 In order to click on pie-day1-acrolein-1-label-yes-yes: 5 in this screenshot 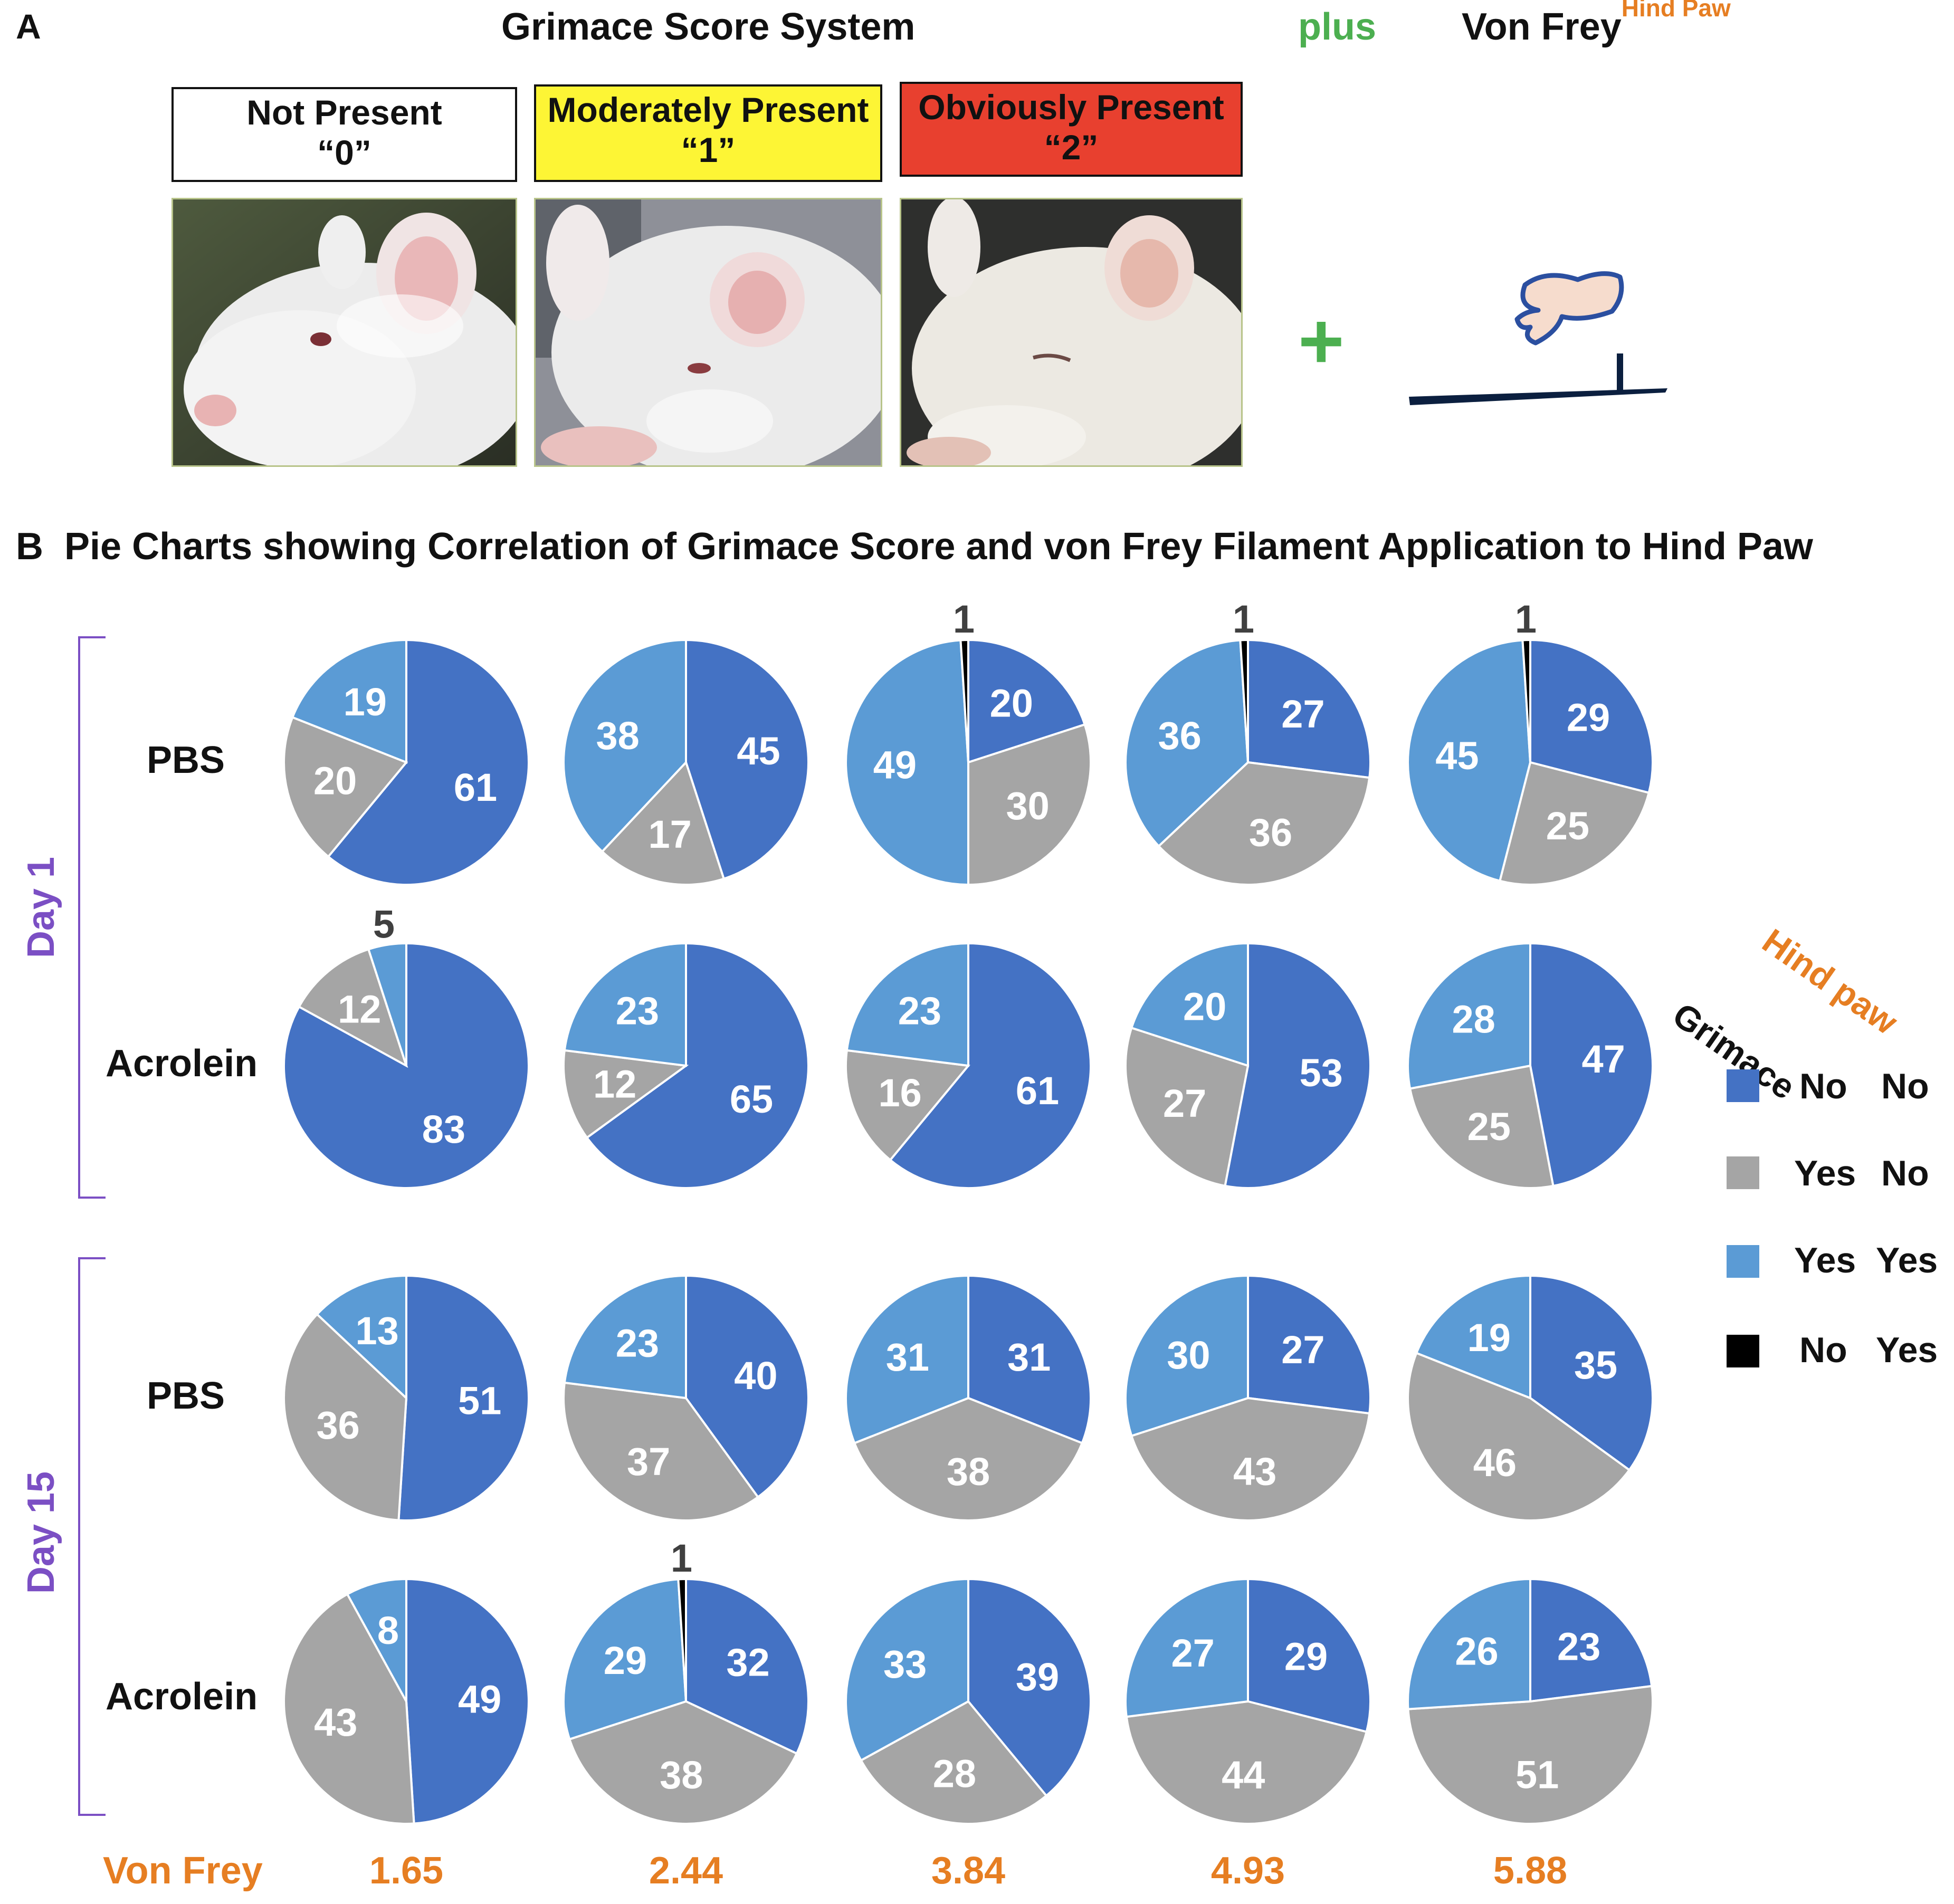, I will do `click(384, 924)`.